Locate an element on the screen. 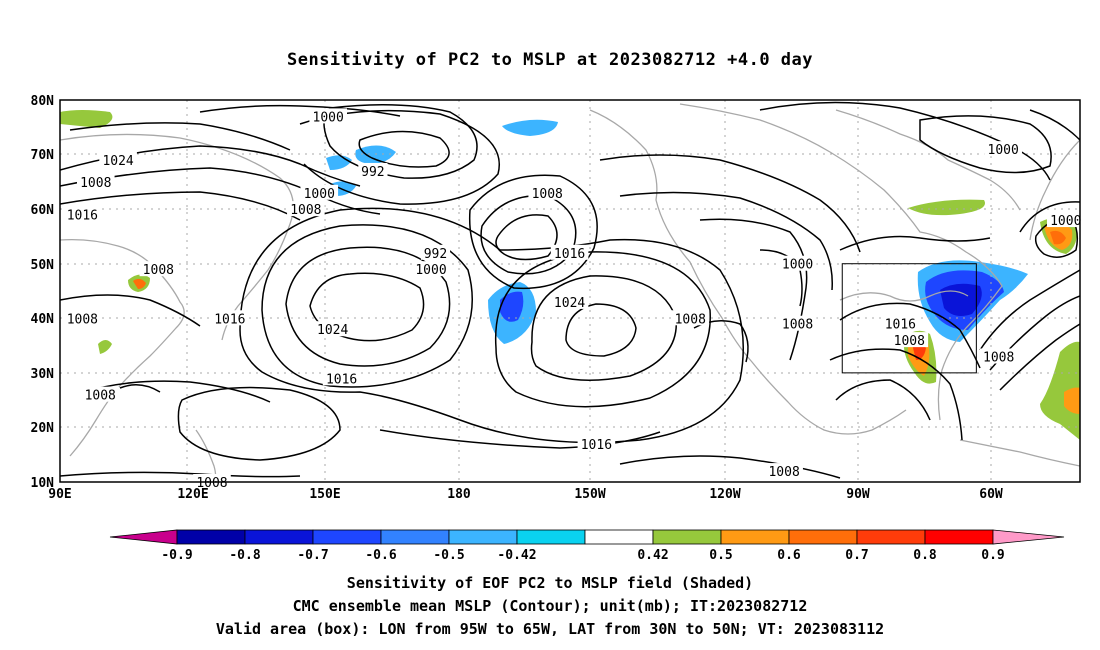  colorbar-tick-label: 0.42 is located at coordinates (652, 555).